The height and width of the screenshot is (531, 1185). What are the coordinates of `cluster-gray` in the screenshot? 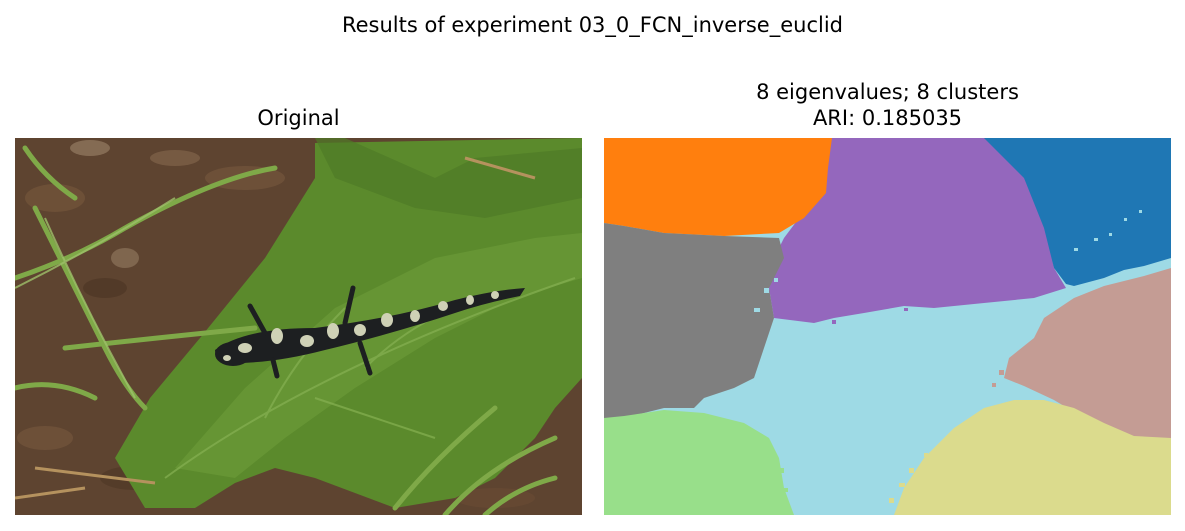 It's located at (694, 323).